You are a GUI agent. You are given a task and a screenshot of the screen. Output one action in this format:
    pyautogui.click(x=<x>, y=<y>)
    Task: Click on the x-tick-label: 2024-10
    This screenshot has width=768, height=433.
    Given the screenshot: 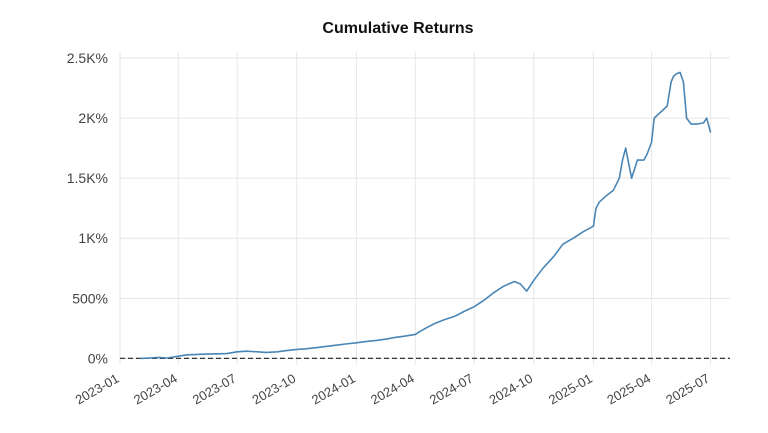 What is the action you would take?
    pyautogui.click(x=510, y=389)
    